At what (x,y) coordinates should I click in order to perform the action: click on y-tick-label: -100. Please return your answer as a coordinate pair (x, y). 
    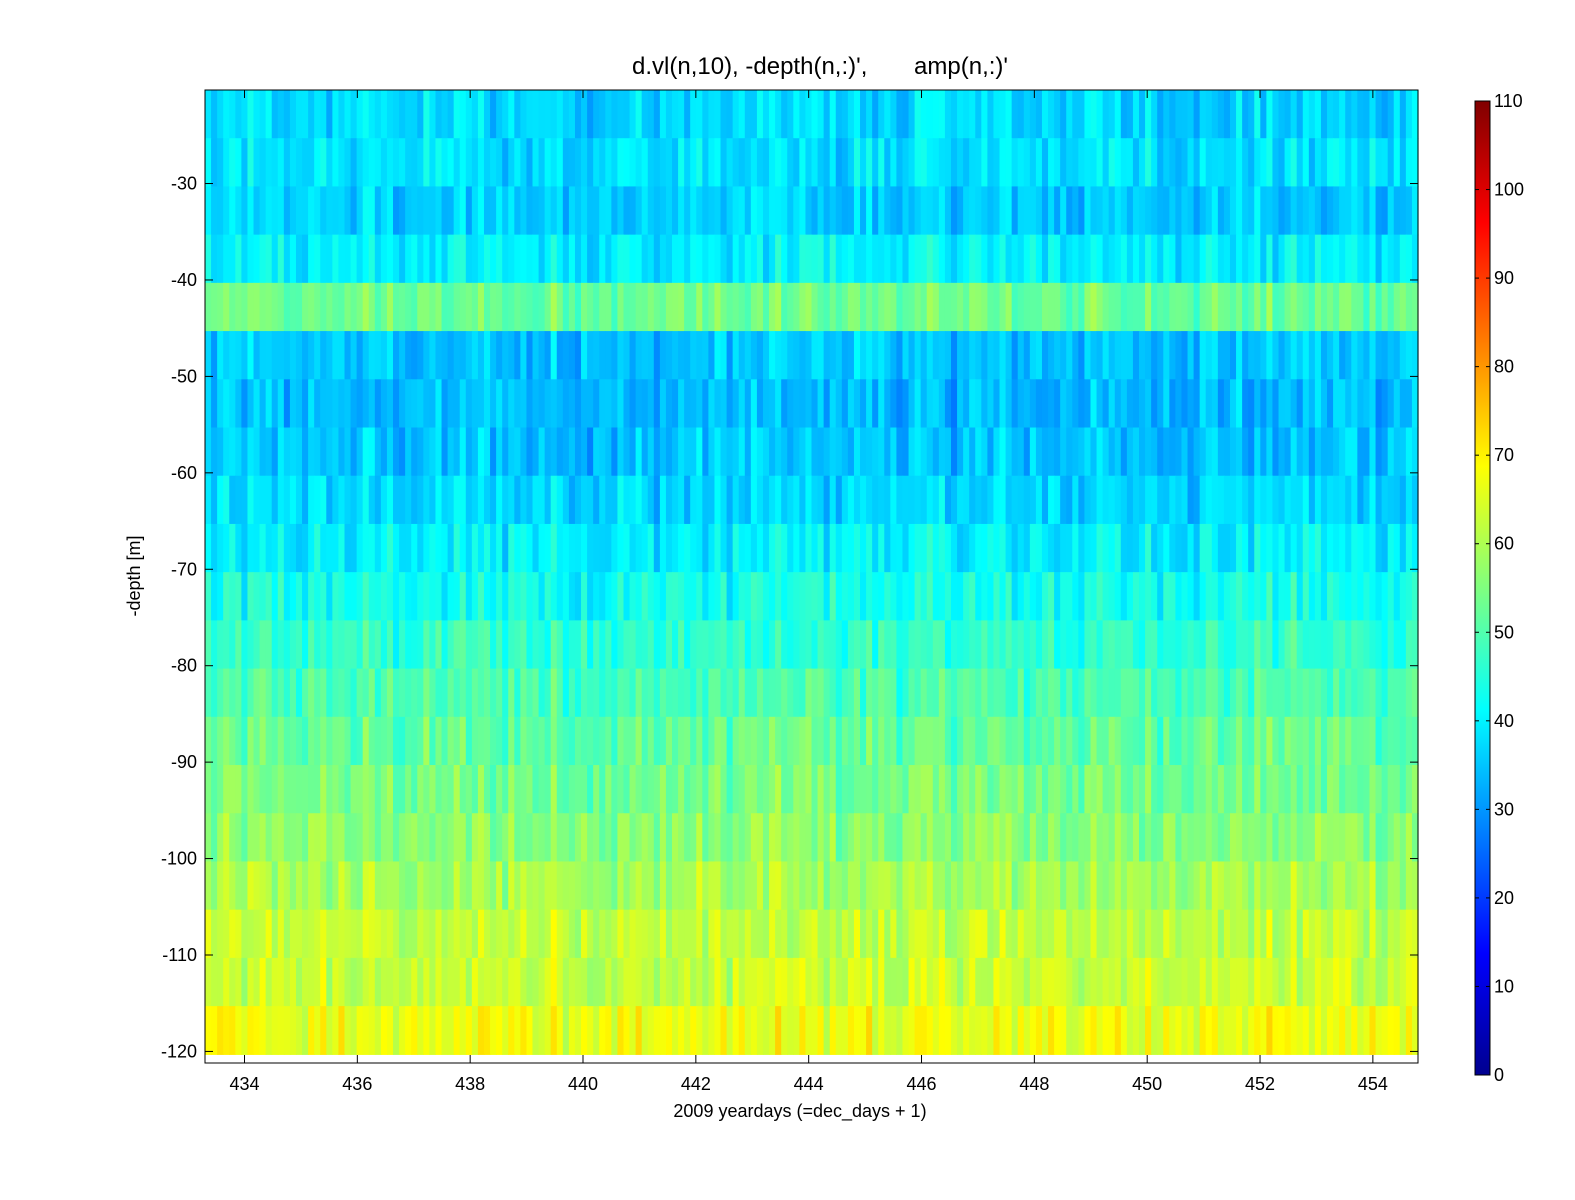
    Looking at the image, I should click on (179, 859).